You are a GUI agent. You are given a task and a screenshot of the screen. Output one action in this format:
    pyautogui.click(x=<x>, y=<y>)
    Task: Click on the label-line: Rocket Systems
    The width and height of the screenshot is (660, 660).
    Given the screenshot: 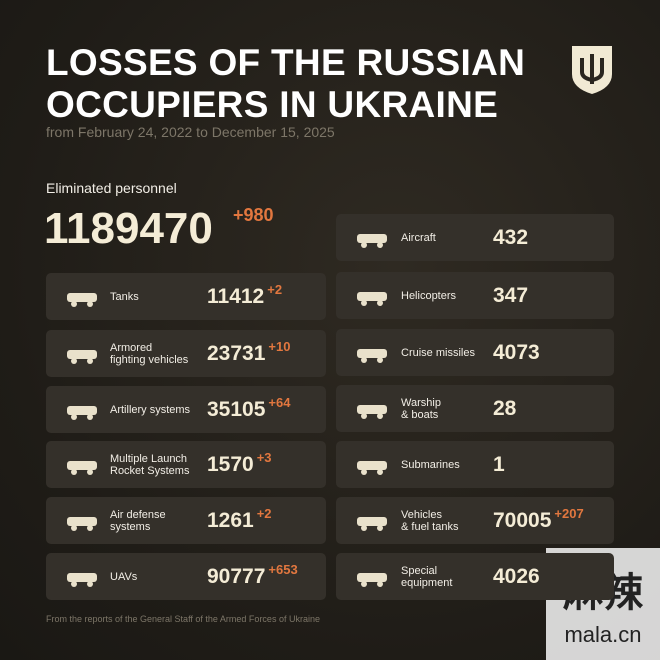 What is the action you would take?
    pyautogui.click(x=150, y=470)
    